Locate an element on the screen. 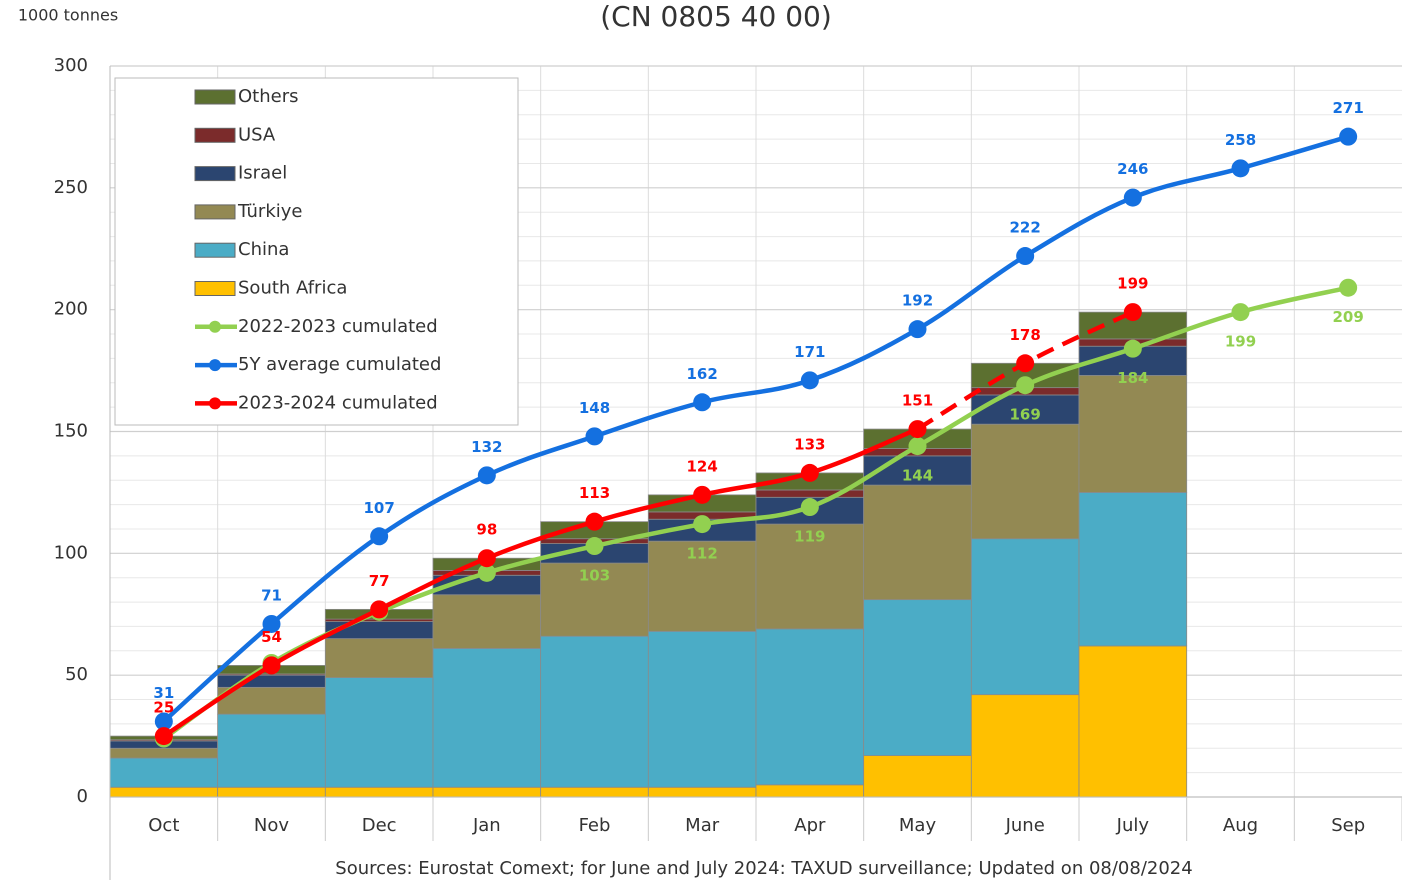 Image resolution: width=1402 pixels, height=880 pixels. data-label: 169 is located at coordinates (1025, 415).